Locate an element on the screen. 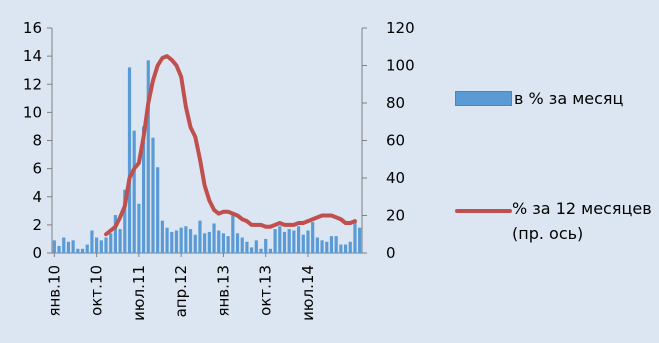 The height and width of the screenshot is (343, 659). y-right-tick-label: 80 is located at coordinates (395, 103).